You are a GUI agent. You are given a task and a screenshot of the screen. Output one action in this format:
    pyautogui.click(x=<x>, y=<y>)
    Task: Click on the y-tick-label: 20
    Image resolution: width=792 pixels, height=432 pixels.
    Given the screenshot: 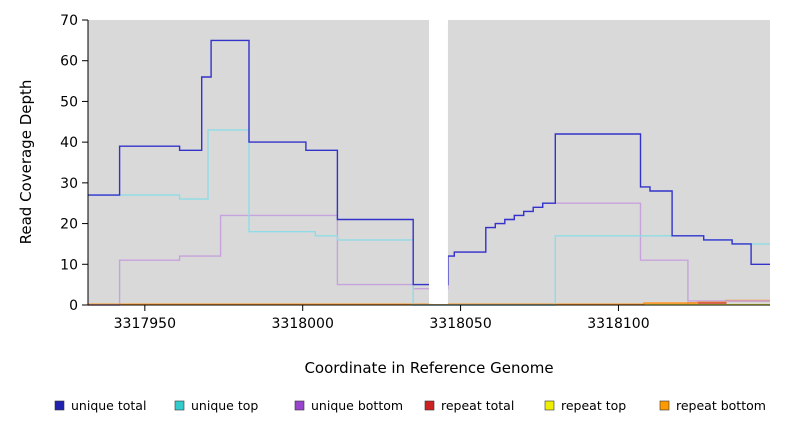 What is the action you would take?
    pyautogui.click(x=69, y=225)
    